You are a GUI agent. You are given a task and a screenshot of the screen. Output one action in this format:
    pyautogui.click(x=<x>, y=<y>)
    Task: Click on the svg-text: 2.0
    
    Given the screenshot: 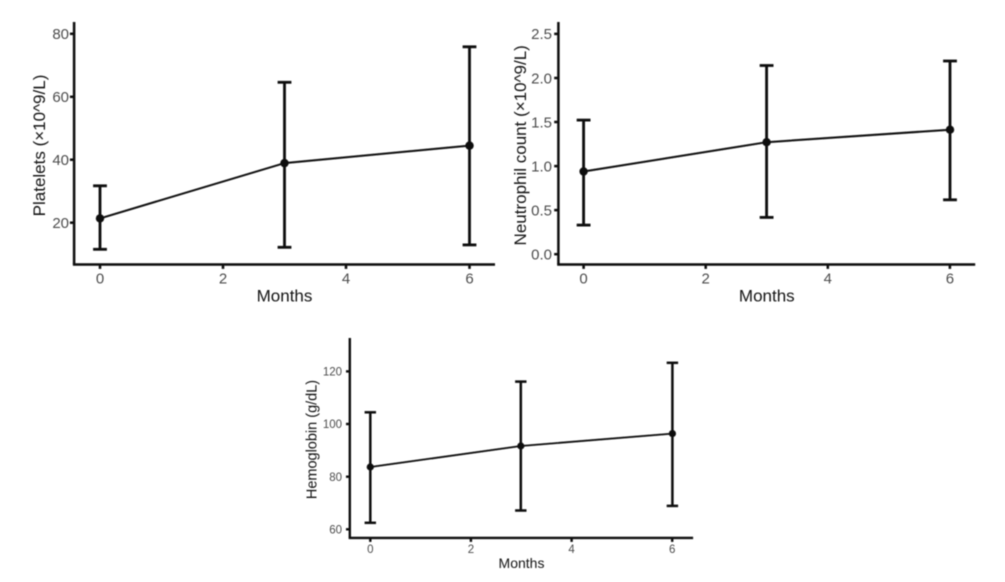 What is the action you would take?
    pyautogui.click(x=541, y=78)
    